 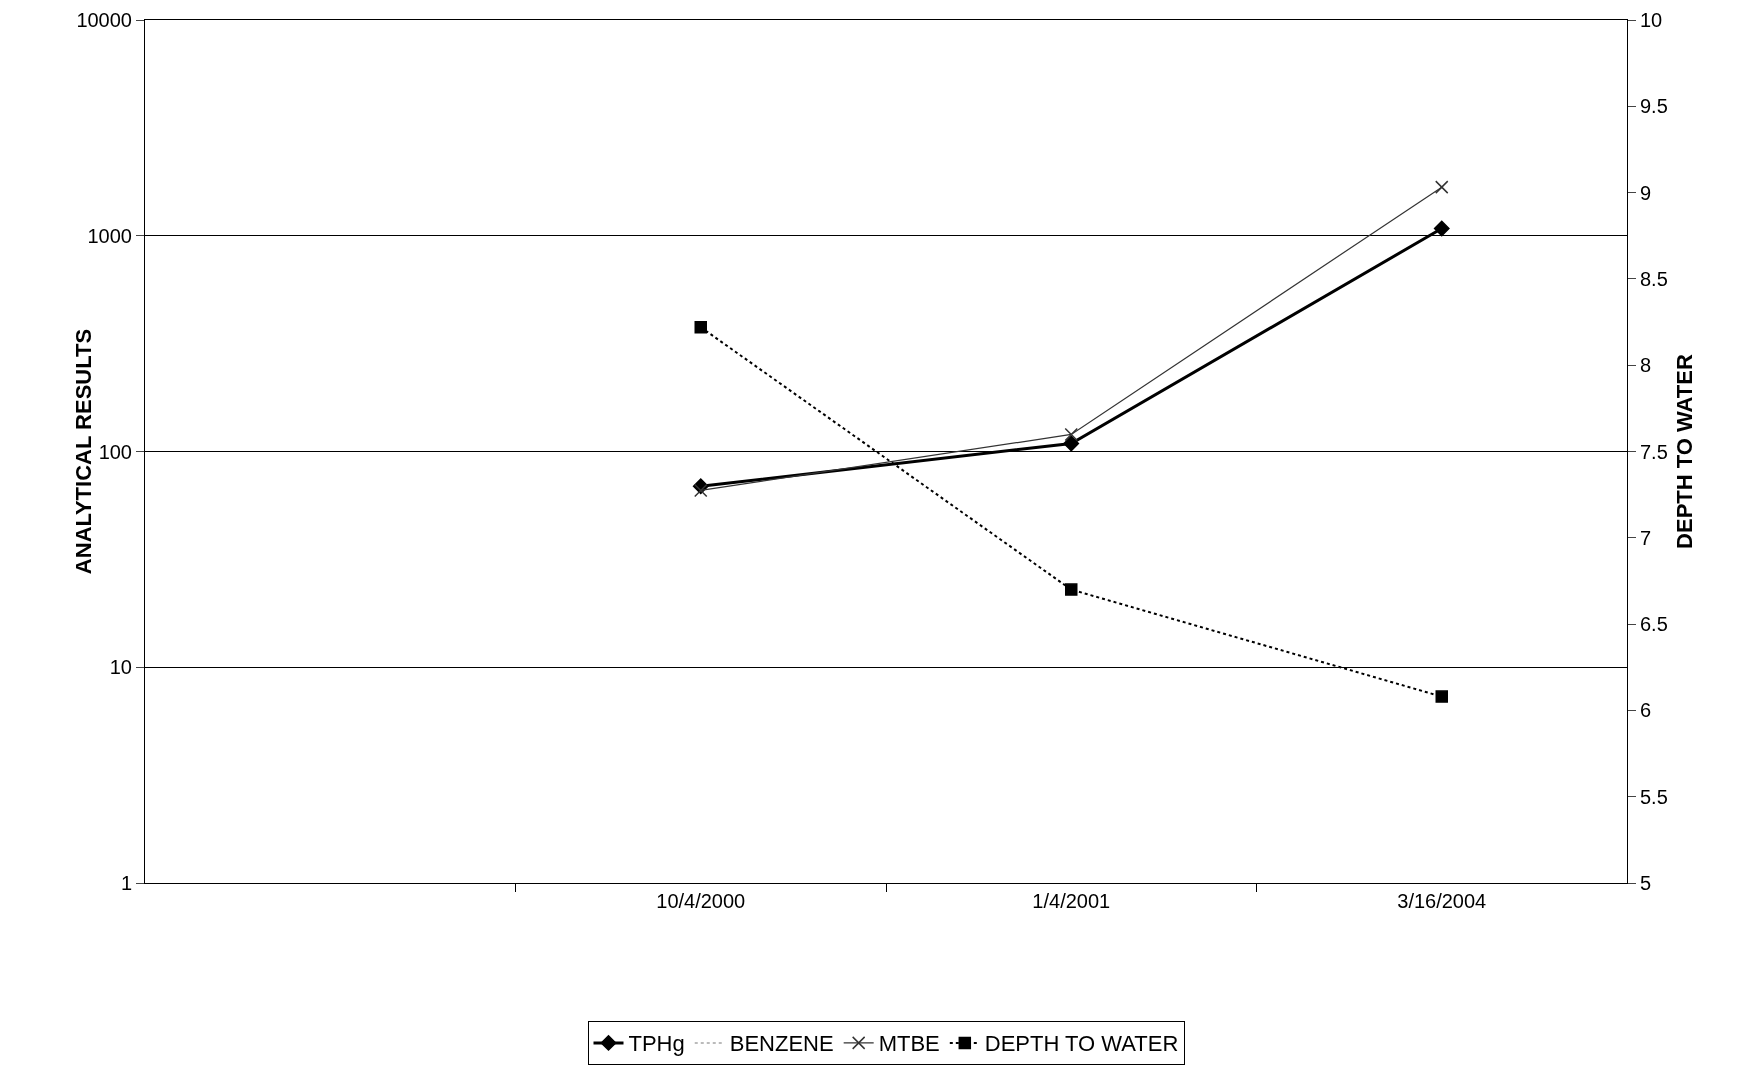 I want to click on y-tick-label: 100, so click(x=115, y=451).